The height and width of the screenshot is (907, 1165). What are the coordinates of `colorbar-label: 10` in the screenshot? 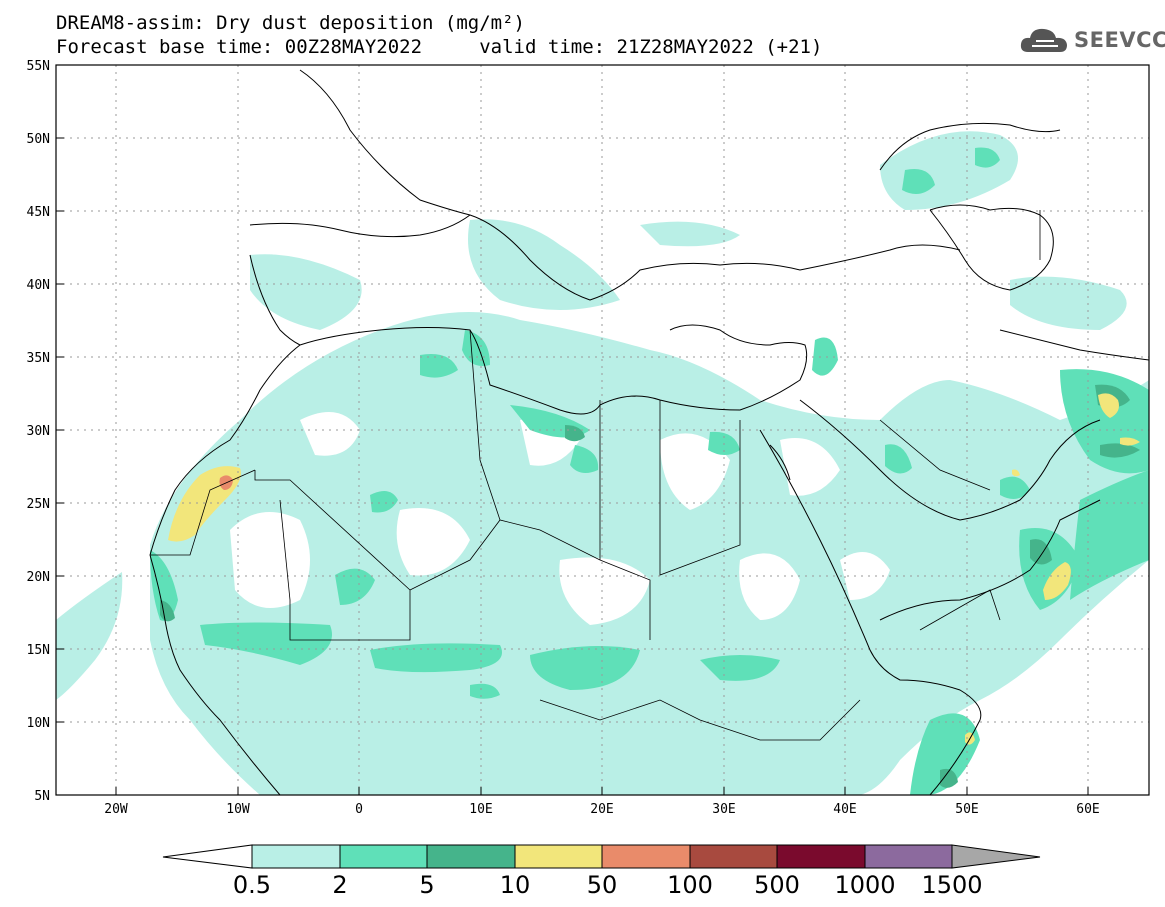 It's located at (515, 885).